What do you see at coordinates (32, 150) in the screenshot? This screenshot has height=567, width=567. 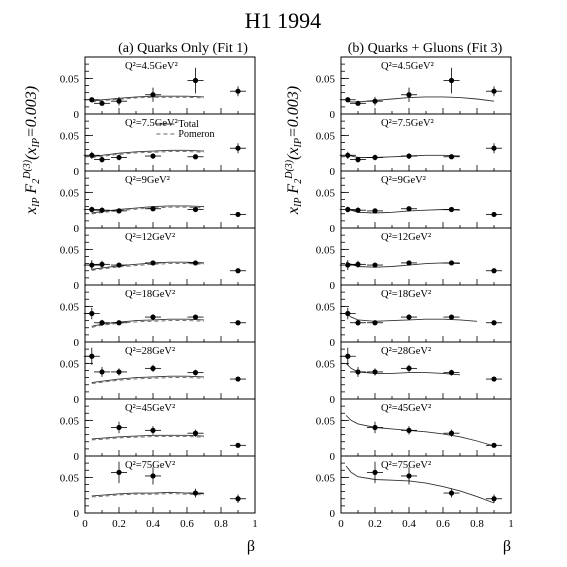 I see `y-axis-label-left: xIP F2D(3)(xIP=0.003)` at bounding box center [32, 150].